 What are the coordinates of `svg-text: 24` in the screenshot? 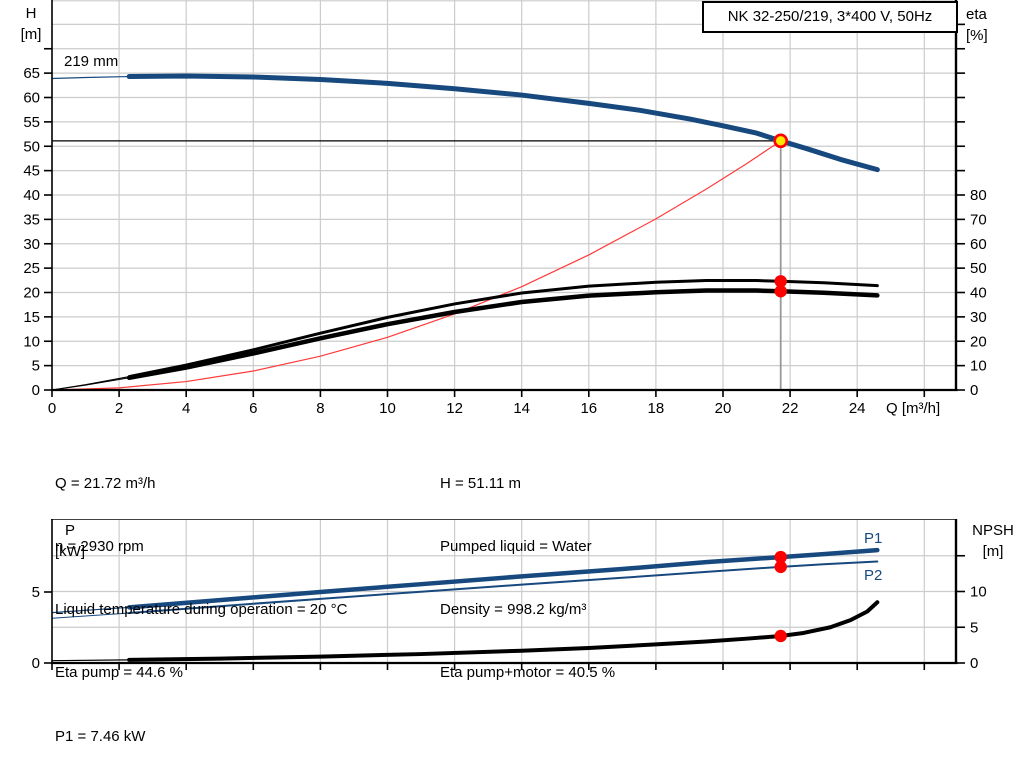 It's located at (857, 408).